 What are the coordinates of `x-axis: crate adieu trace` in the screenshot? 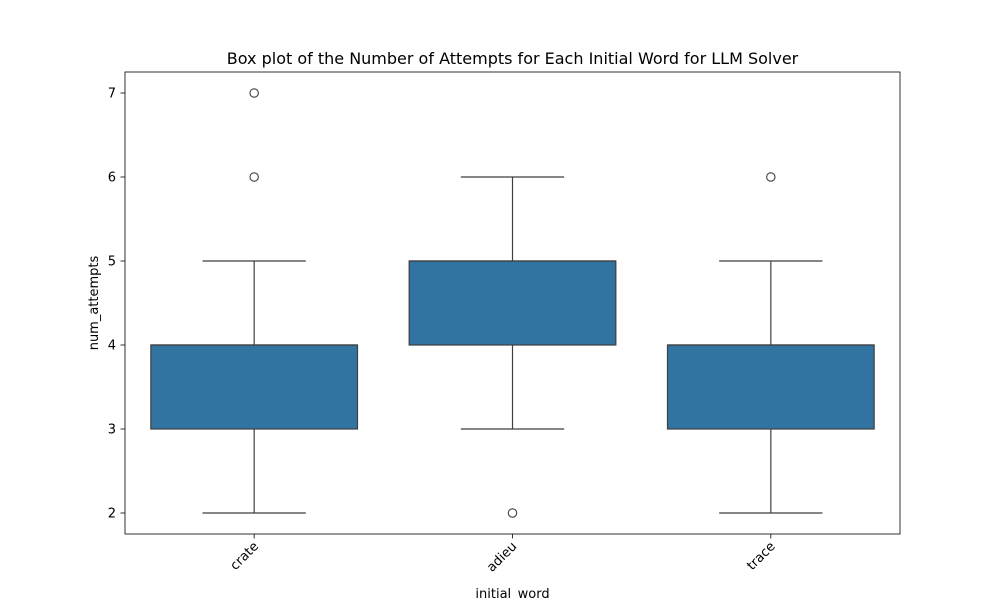 It's located at (503, 554).